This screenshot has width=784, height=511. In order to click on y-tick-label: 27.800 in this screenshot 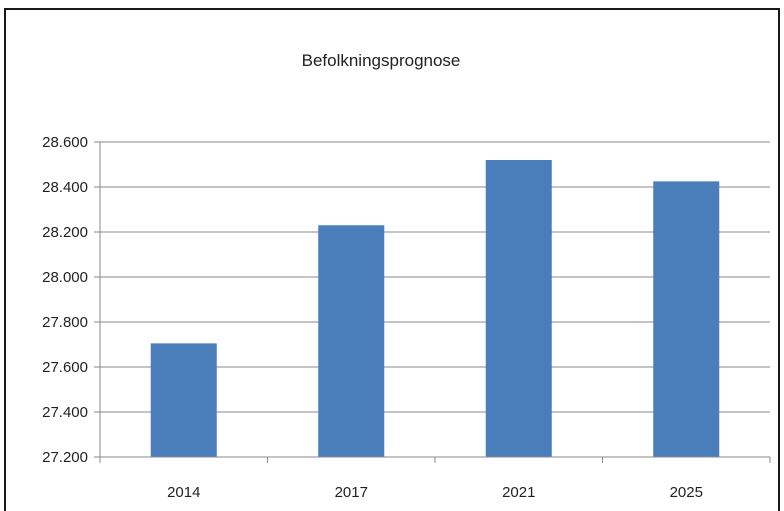, I will do `click(65, 322)`.